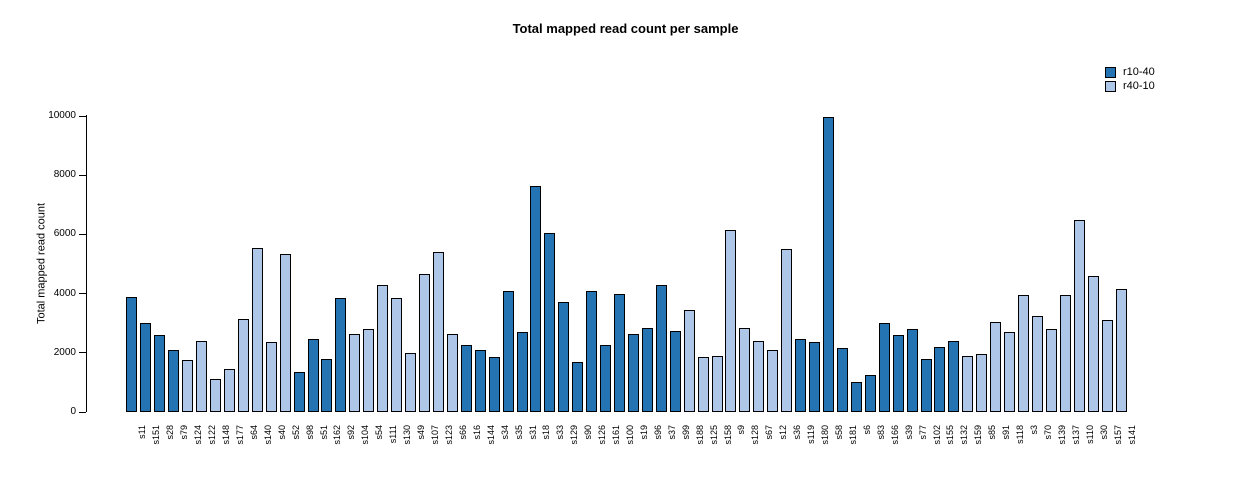  What do you see at coordinates (811, 434) in the screenshot?
I see `x-tick-label: s119` at bounding box center [811, 434].